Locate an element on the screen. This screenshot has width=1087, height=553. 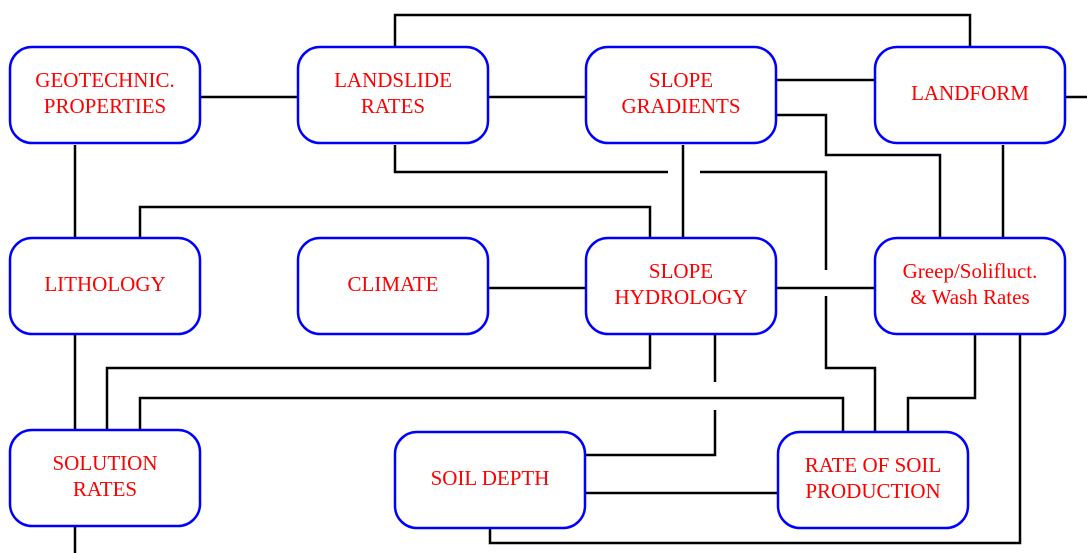
node-label: PRODUCTION is located at coordinates (872, 491).